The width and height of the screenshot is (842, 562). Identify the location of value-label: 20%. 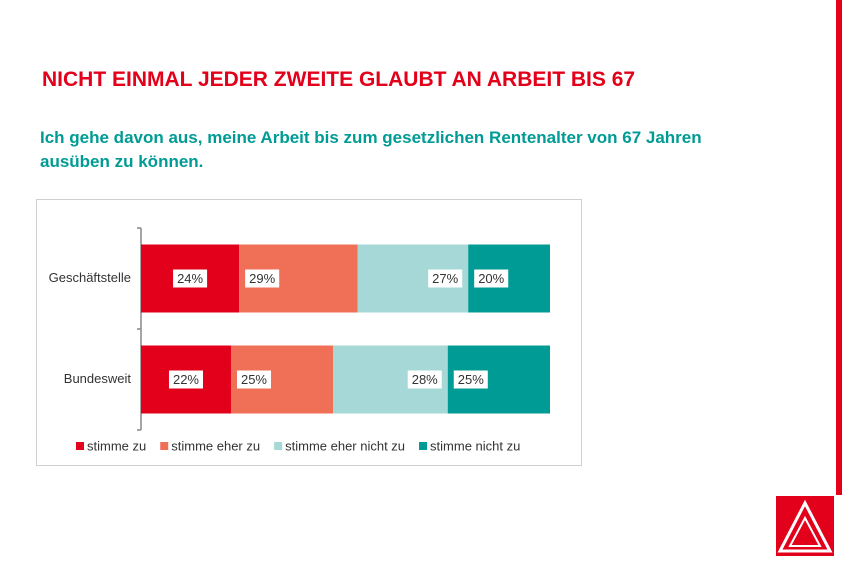
(491, 278).